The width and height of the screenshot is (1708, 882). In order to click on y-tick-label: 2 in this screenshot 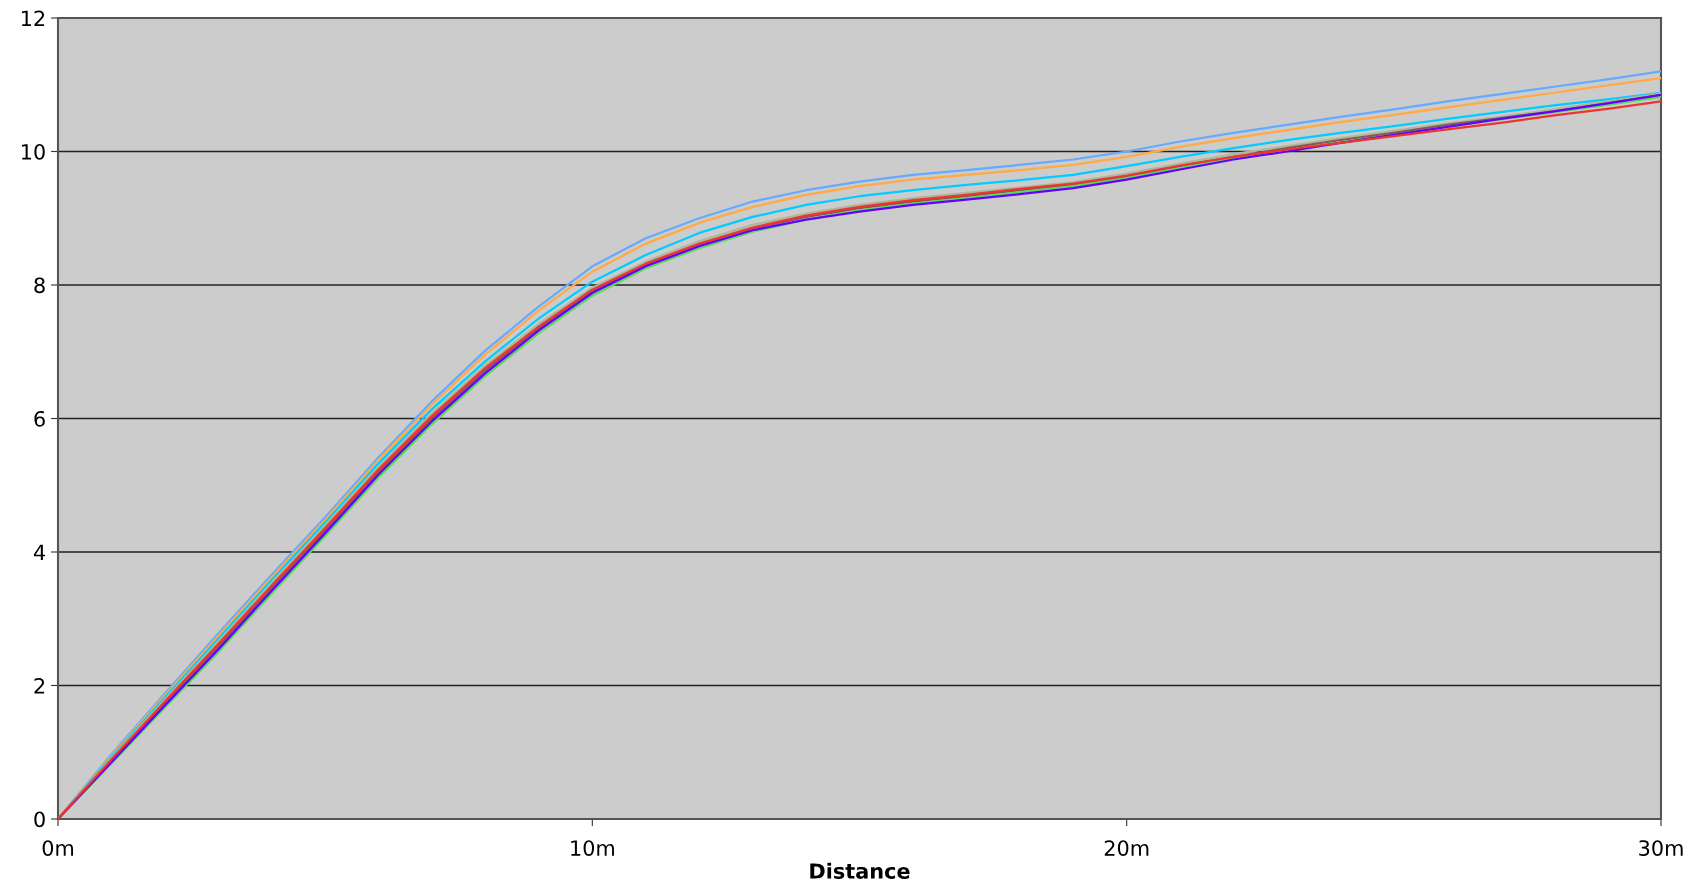, I will do `click(39, 685)`.